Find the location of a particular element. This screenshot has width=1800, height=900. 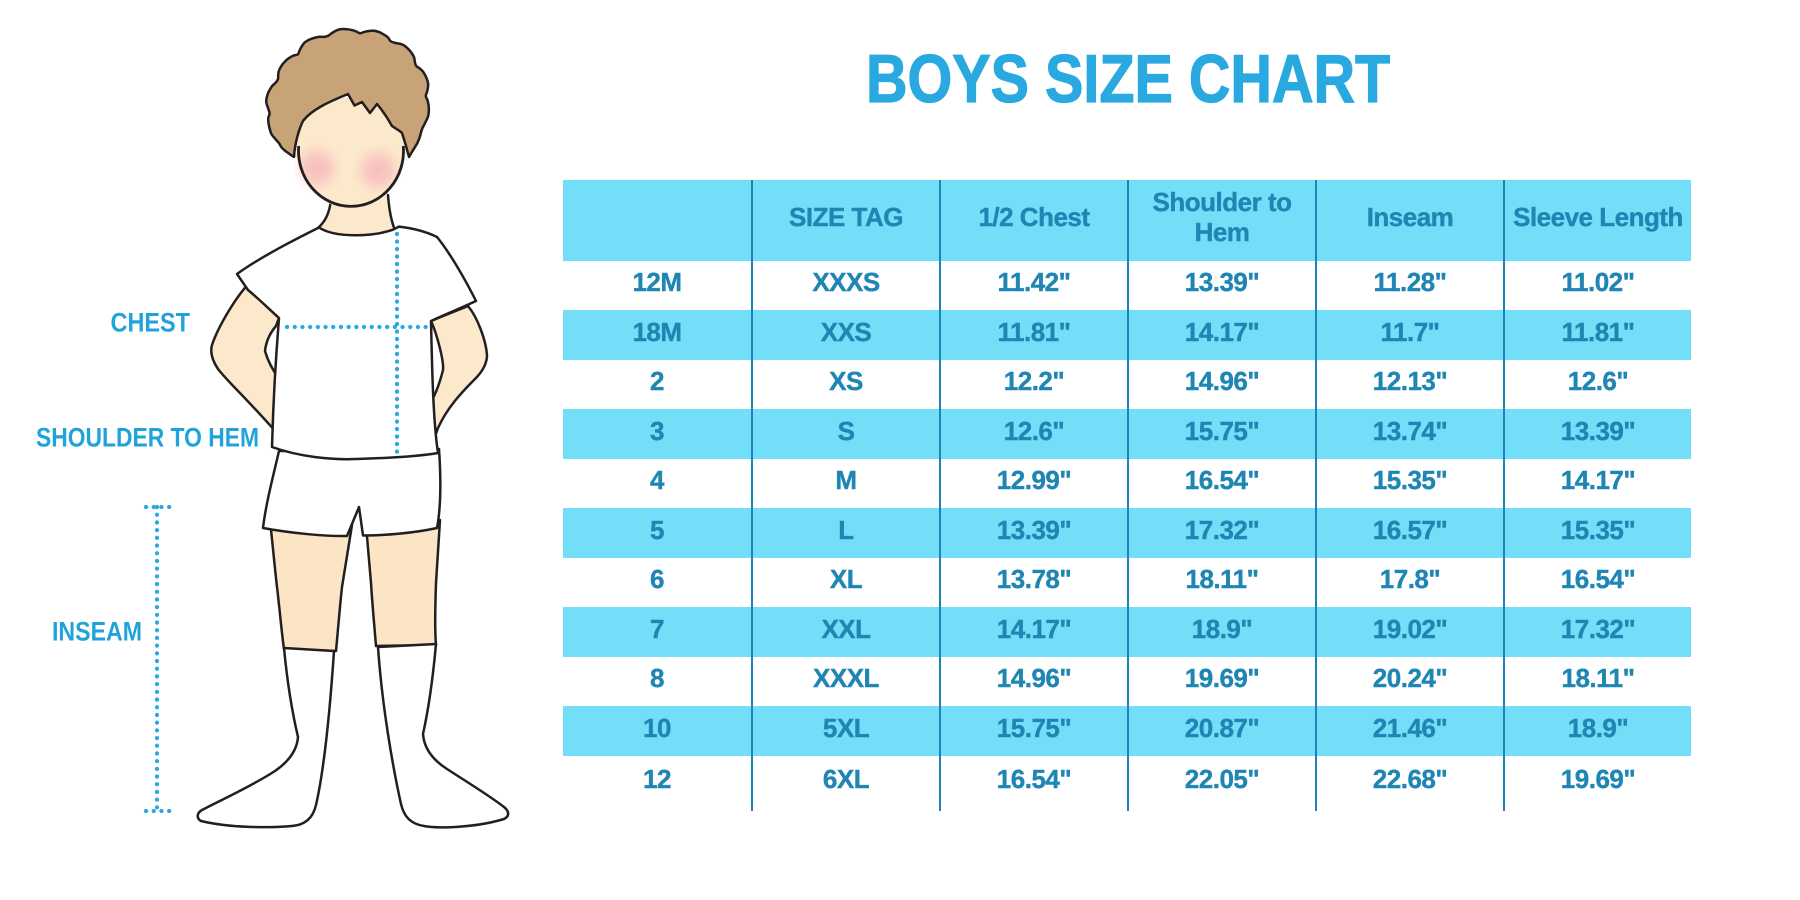

svg-text: INSEAM is located at coordinates (97, 632).